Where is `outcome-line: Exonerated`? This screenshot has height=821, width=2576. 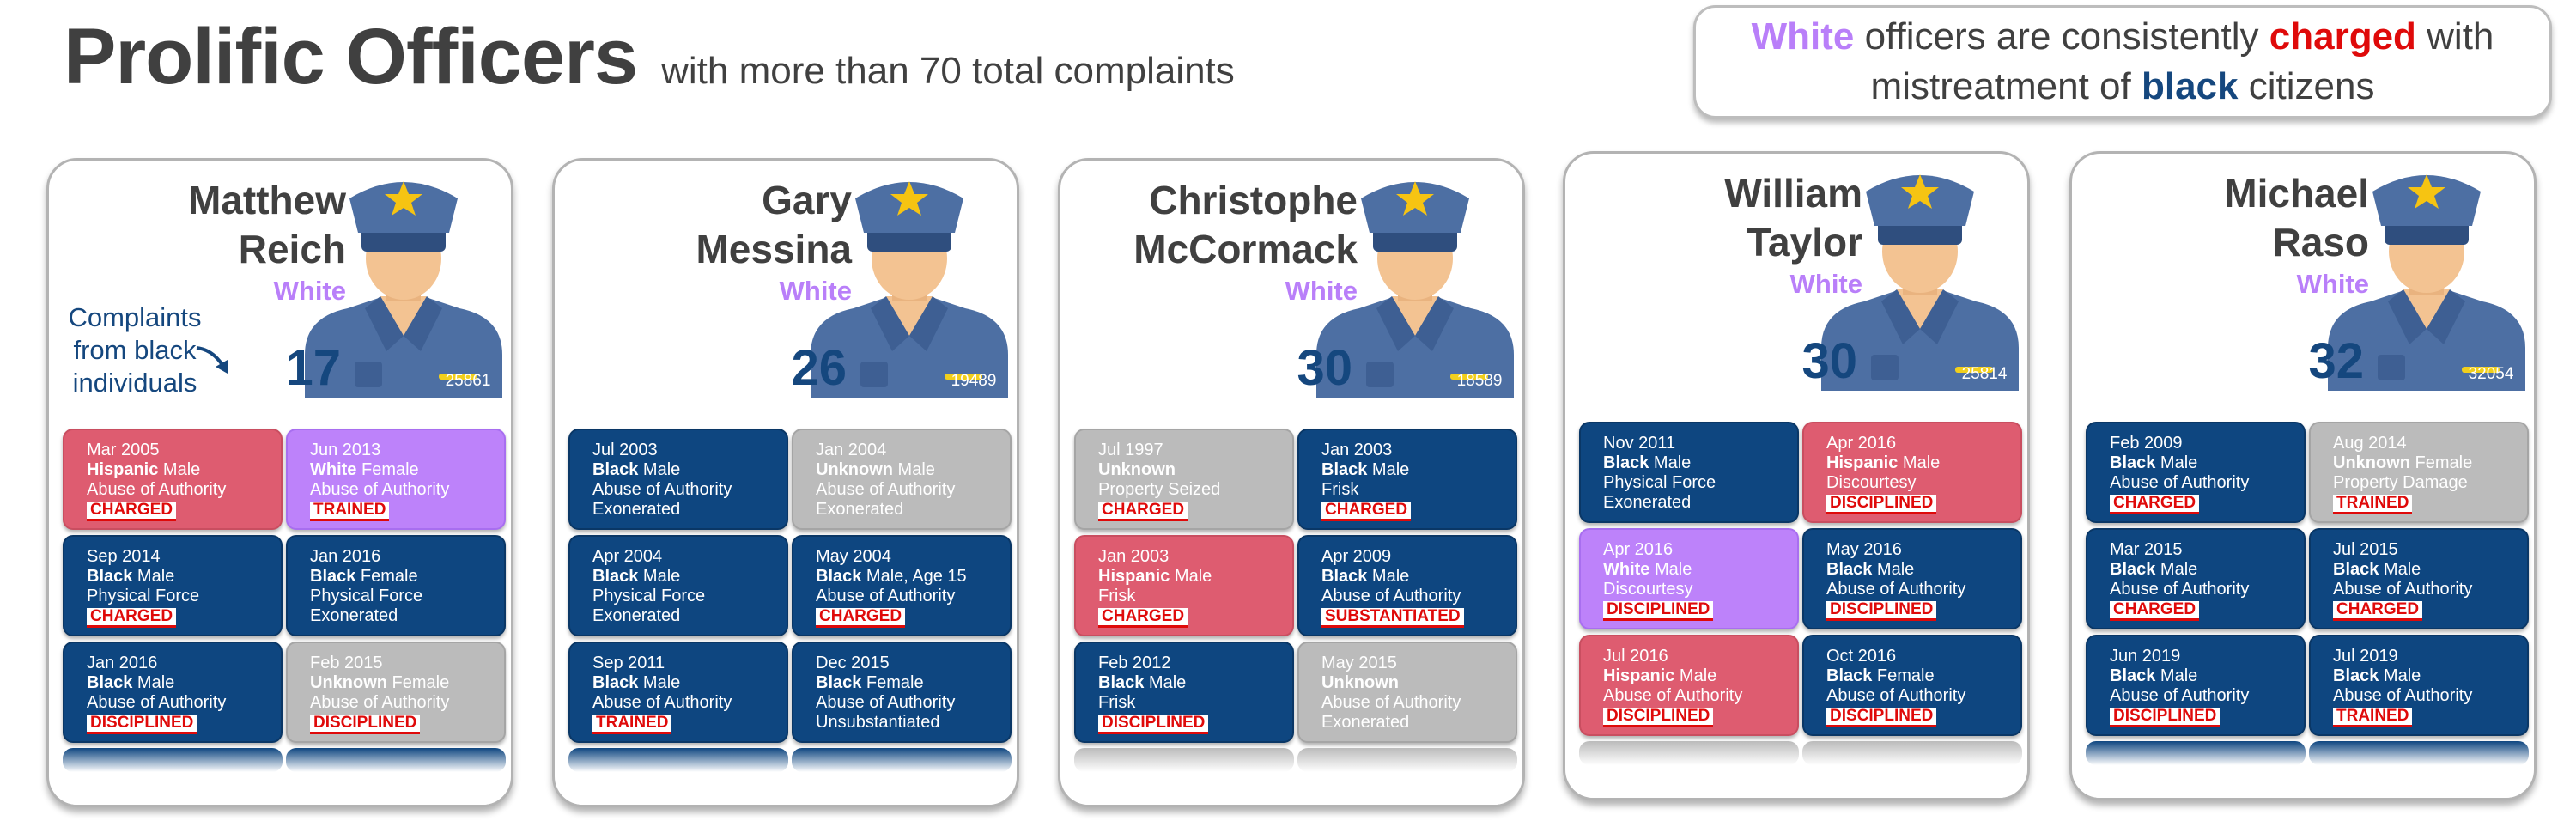
outcome-line: Exonerated is located at coordinates (407, 616).